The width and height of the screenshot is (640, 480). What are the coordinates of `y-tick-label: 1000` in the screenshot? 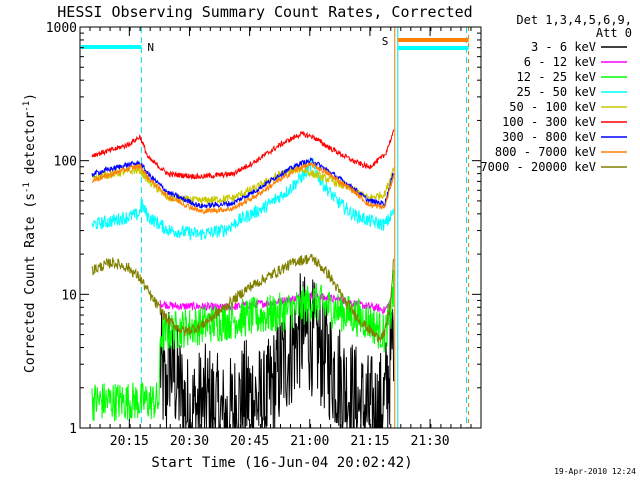 It's located at (61, 28).